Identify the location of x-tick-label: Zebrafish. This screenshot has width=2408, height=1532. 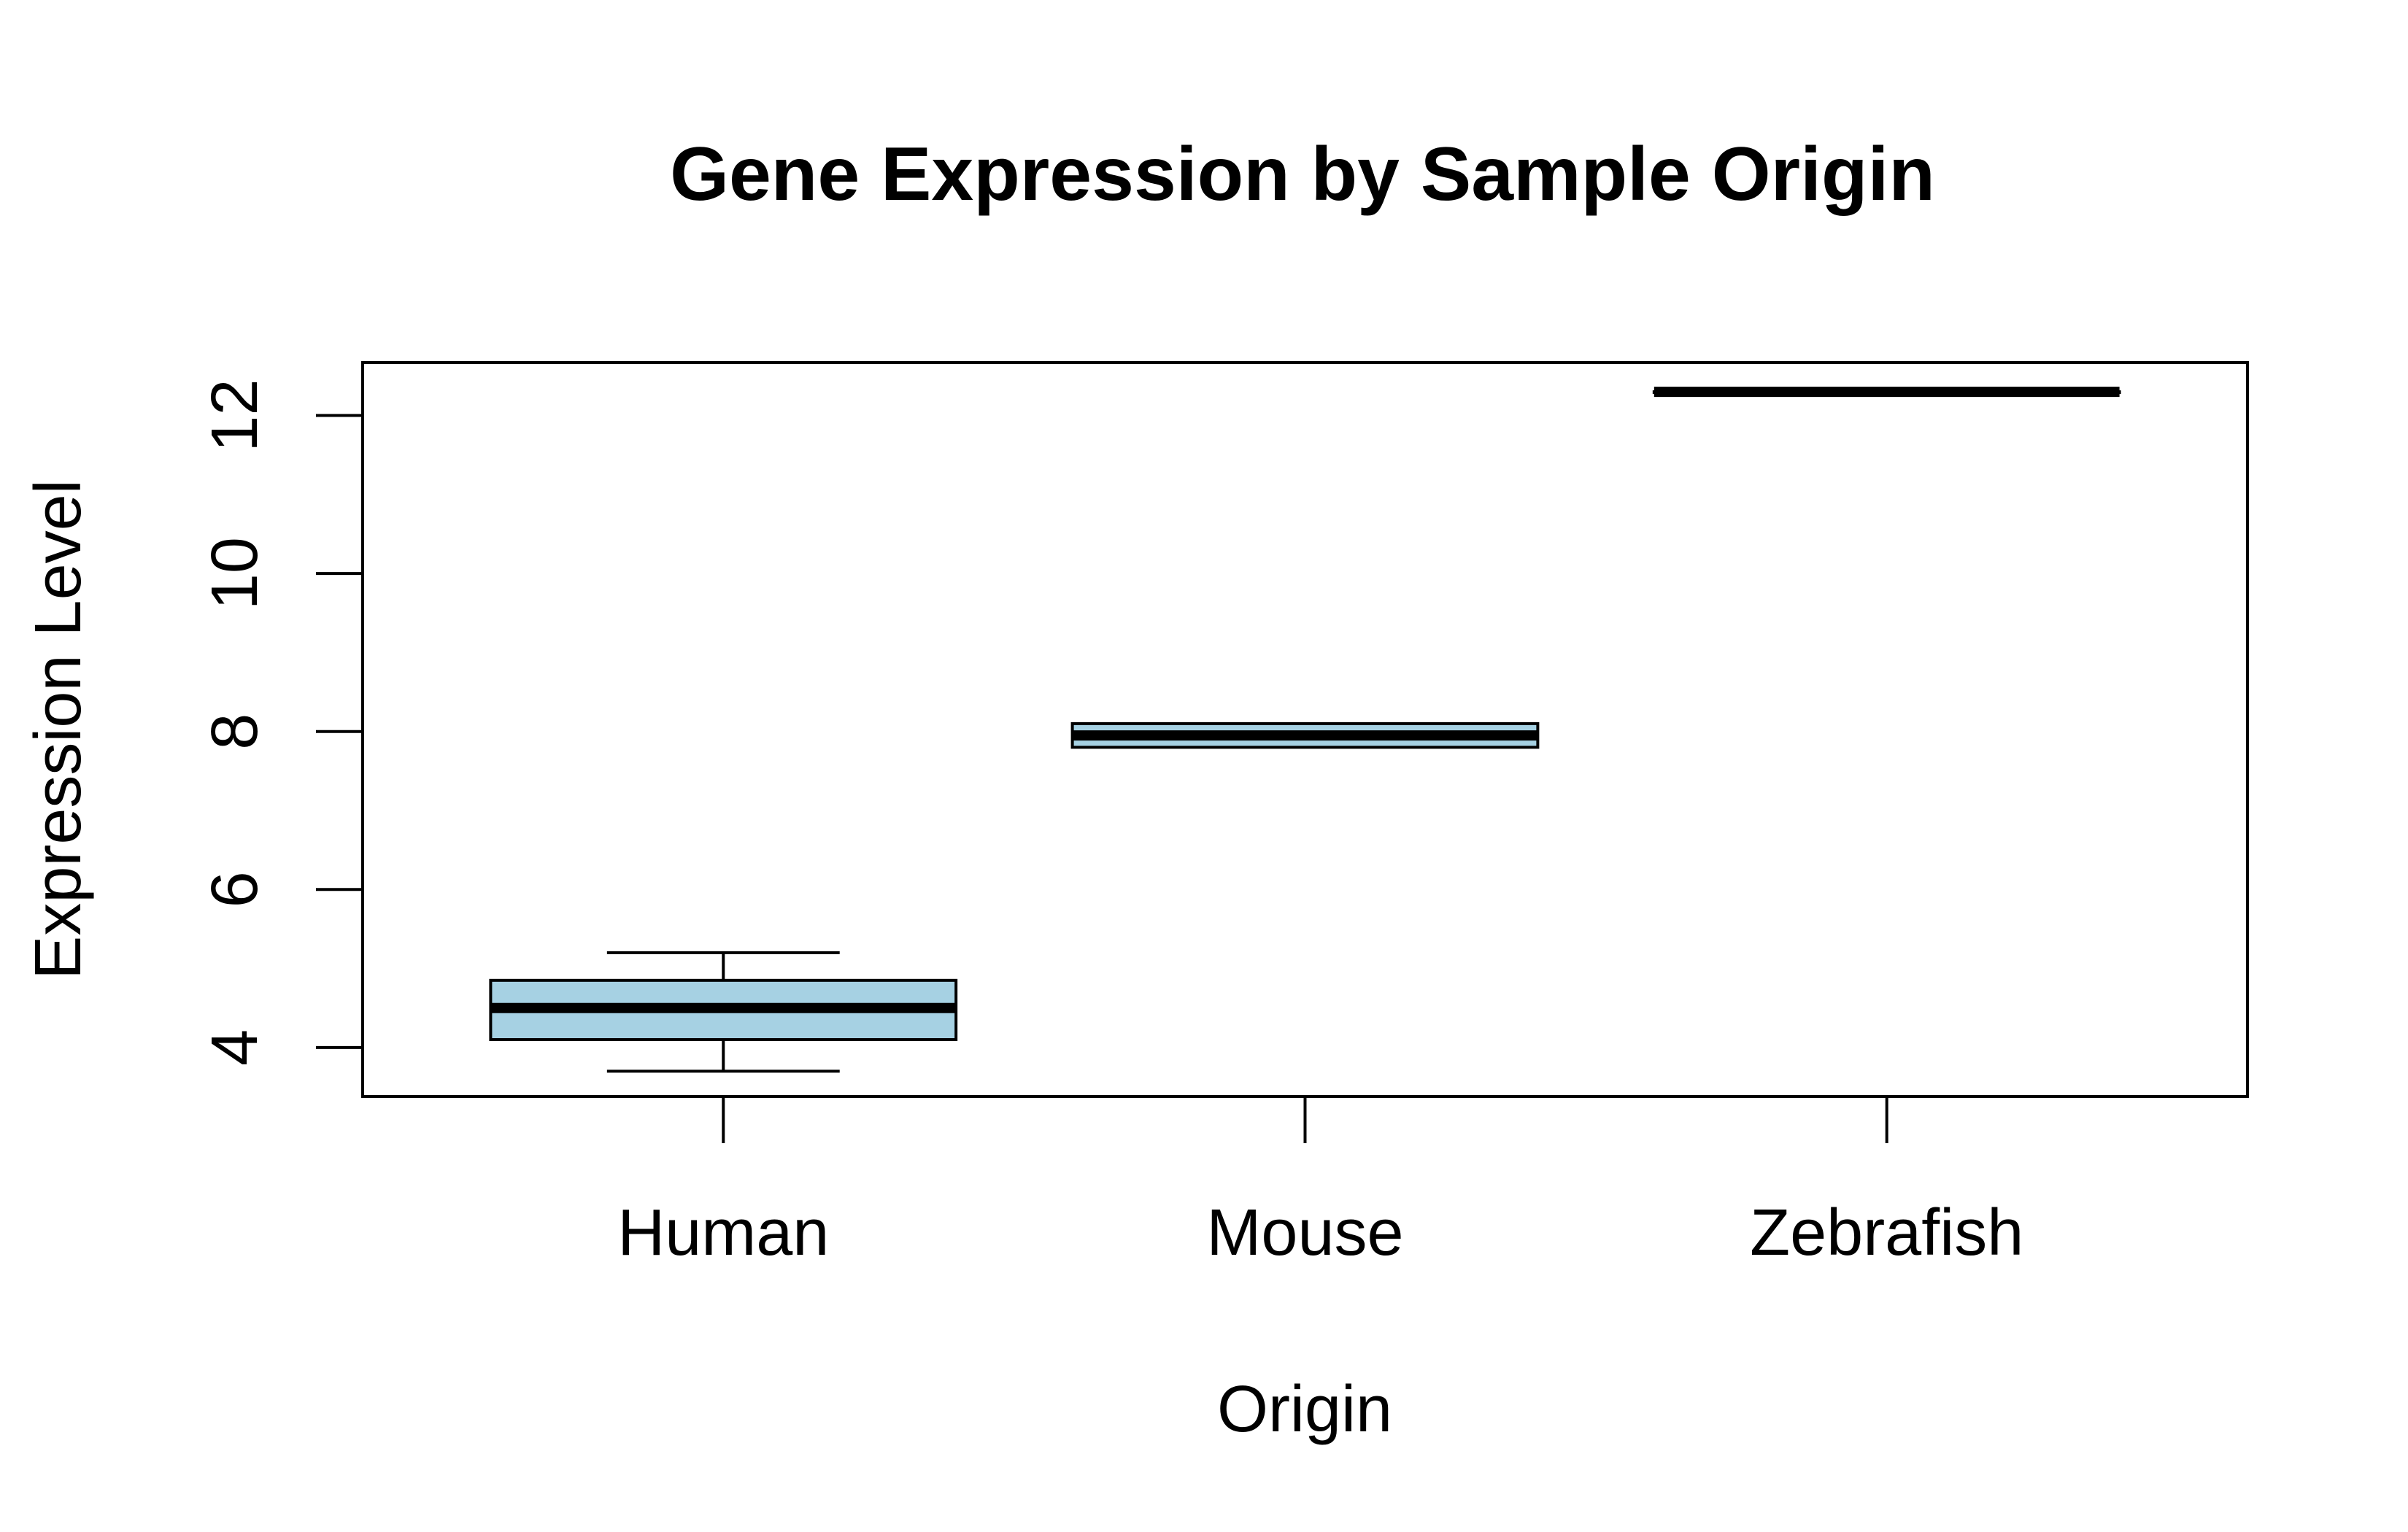
(1886, 1233).